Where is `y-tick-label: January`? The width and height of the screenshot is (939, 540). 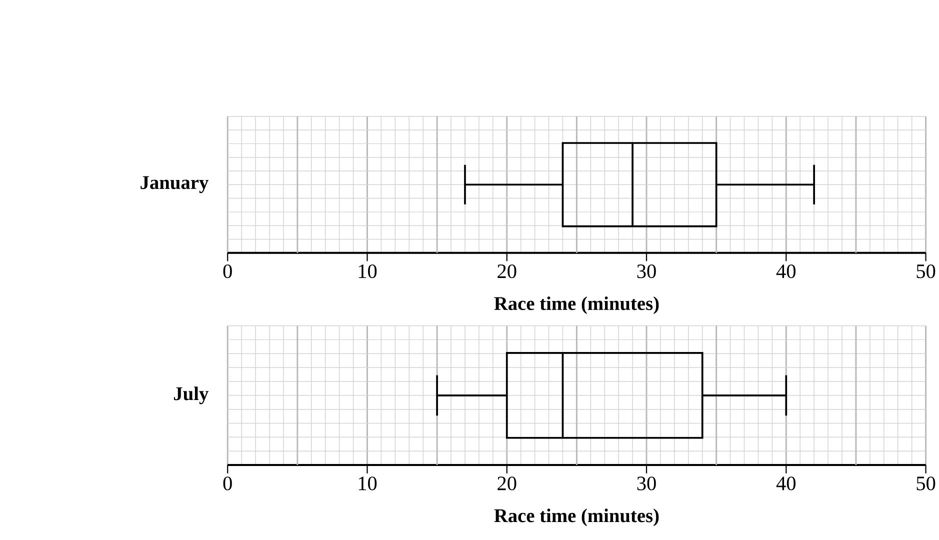 y-tick-label: January is located at coordinates (174, 185).